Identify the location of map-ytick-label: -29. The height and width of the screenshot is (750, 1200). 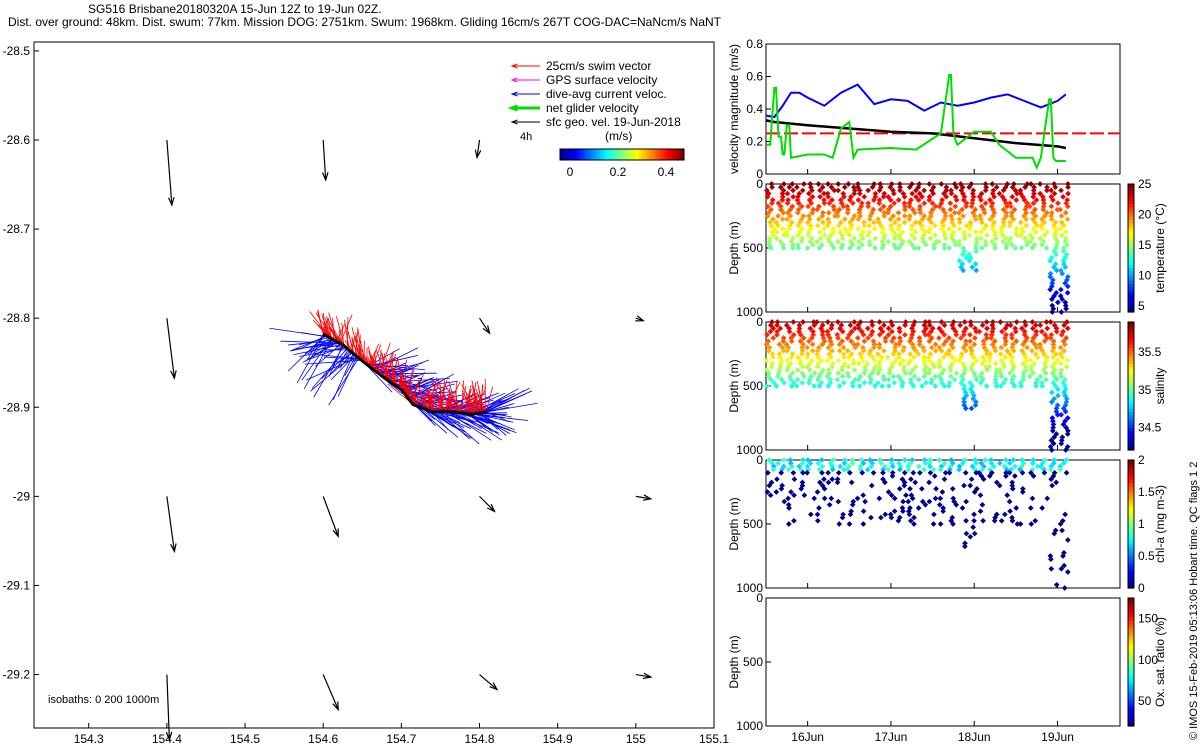
(22, 496).